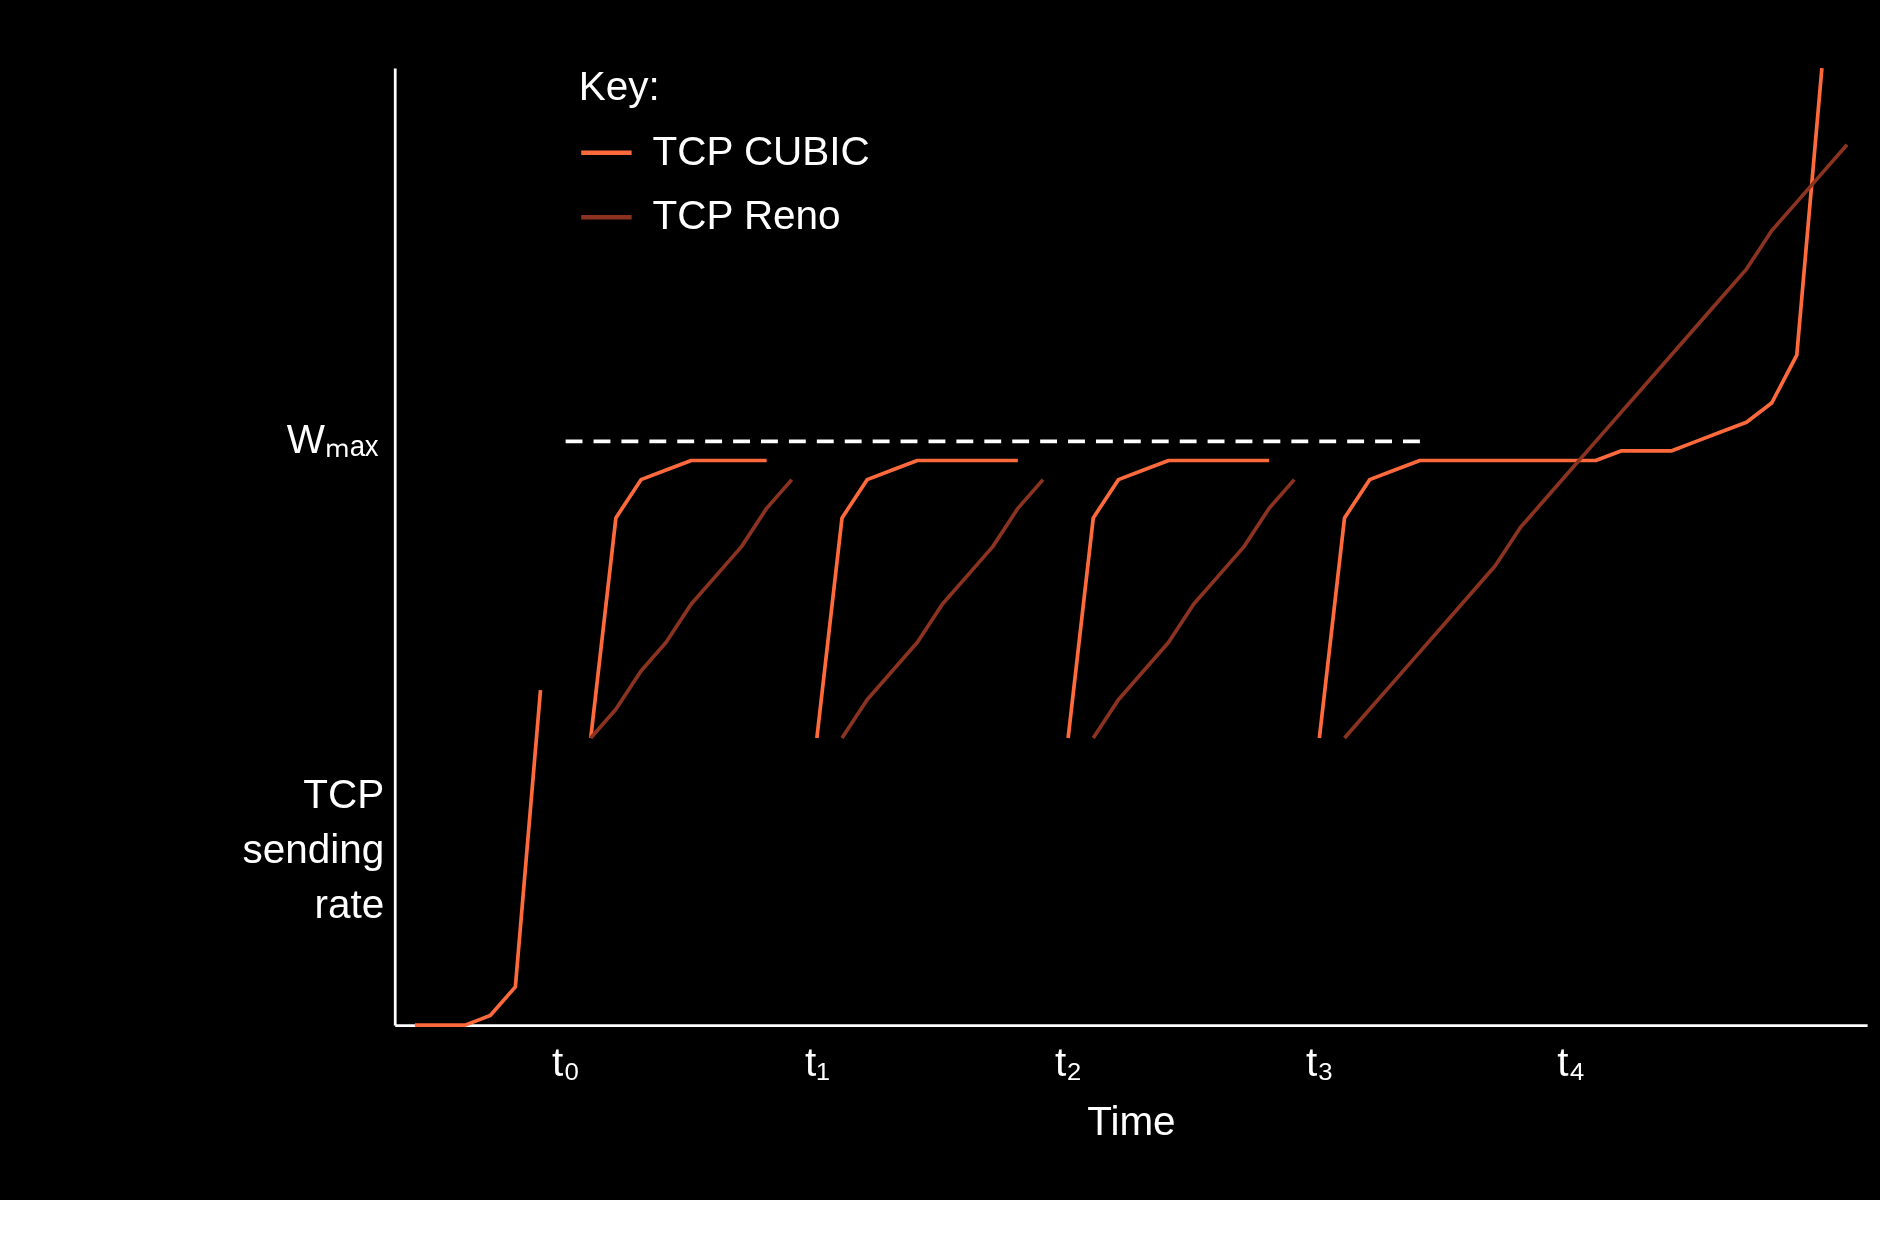  I want to click on legend-title: Key:, so click(619, 86).